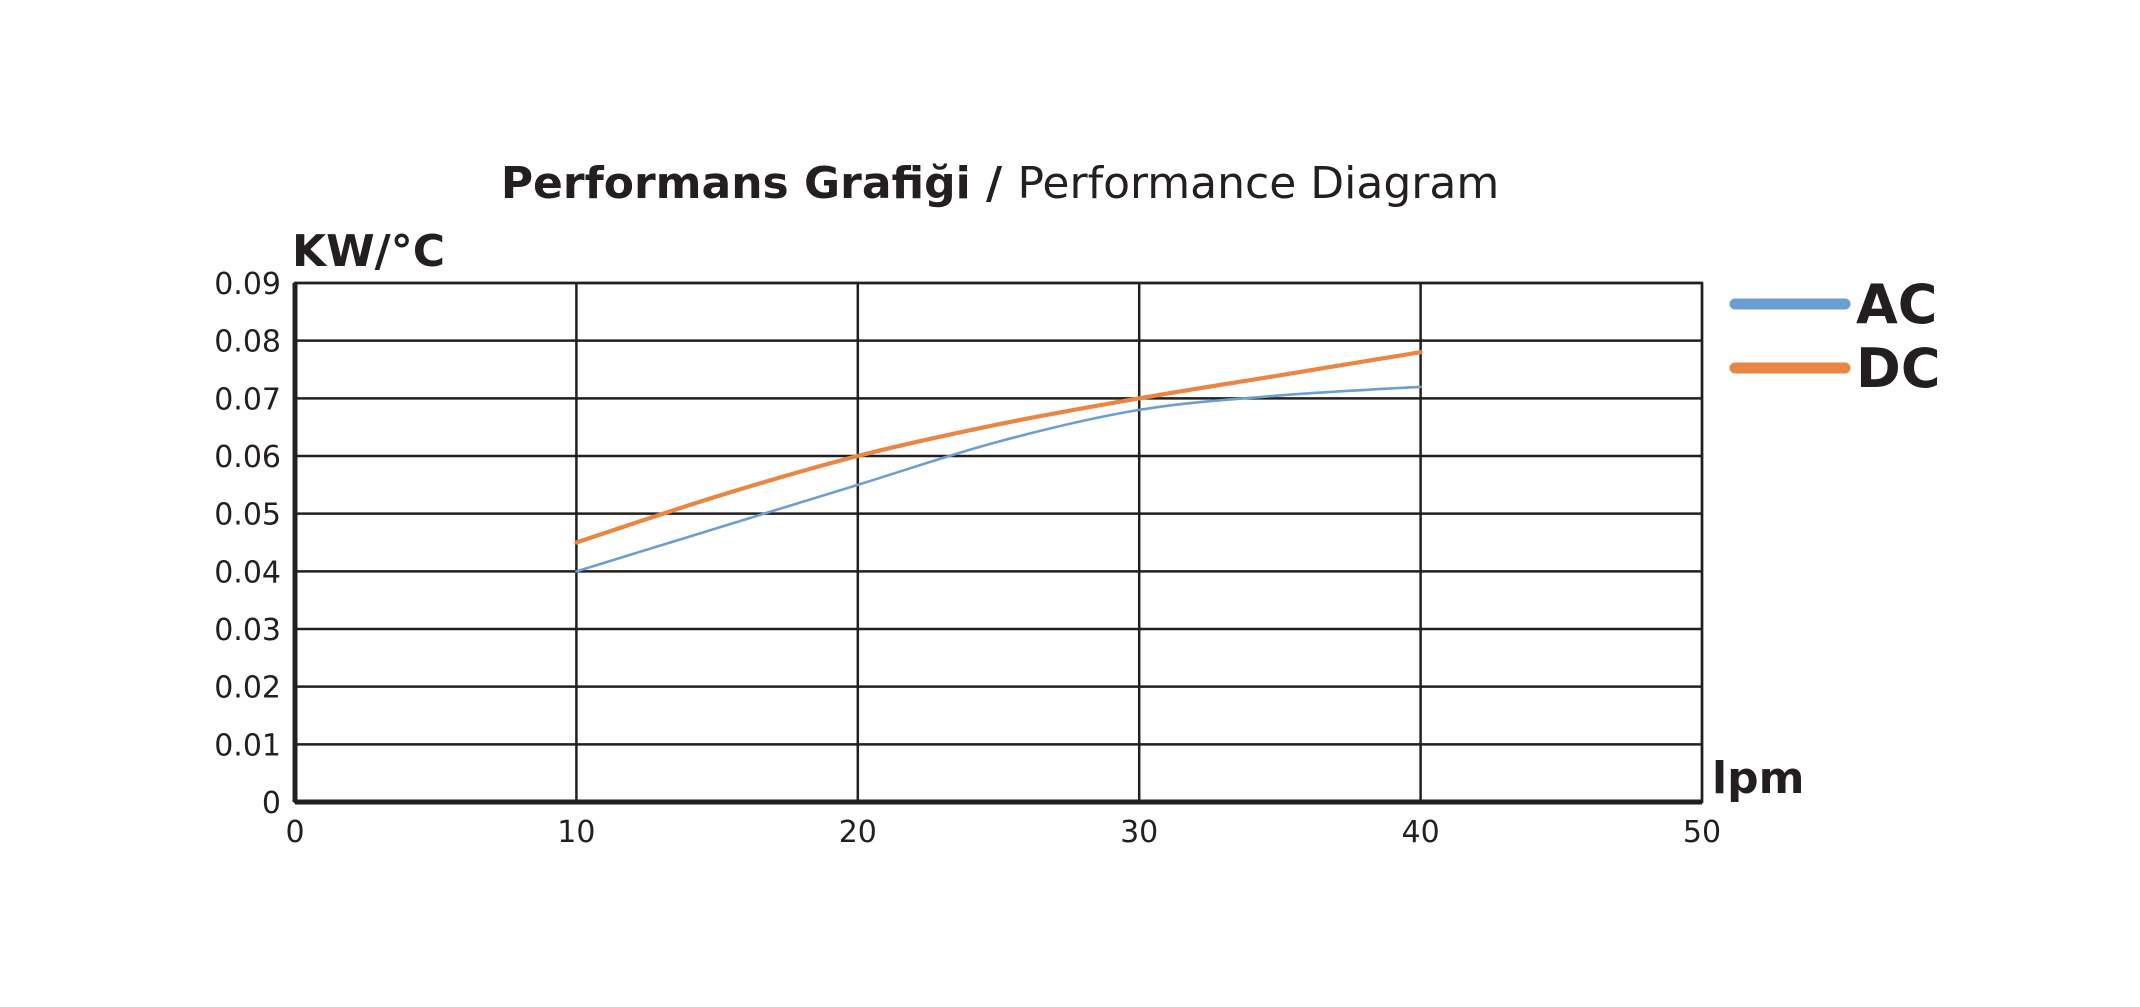 The width and height of the screenshot is (2140, 1007). I want to click on y-tick-label: 0.04, so click(247, 572).